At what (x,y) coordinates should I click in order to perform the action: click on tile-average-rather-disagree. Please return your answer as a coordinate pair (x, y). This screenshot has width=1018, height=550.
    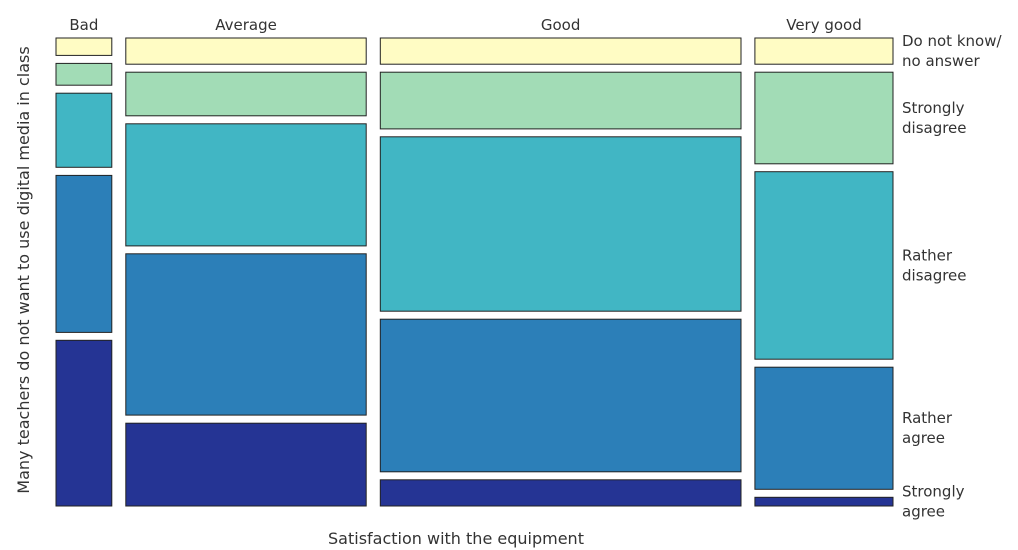
    Looking at the image, I should click on (246, 185).